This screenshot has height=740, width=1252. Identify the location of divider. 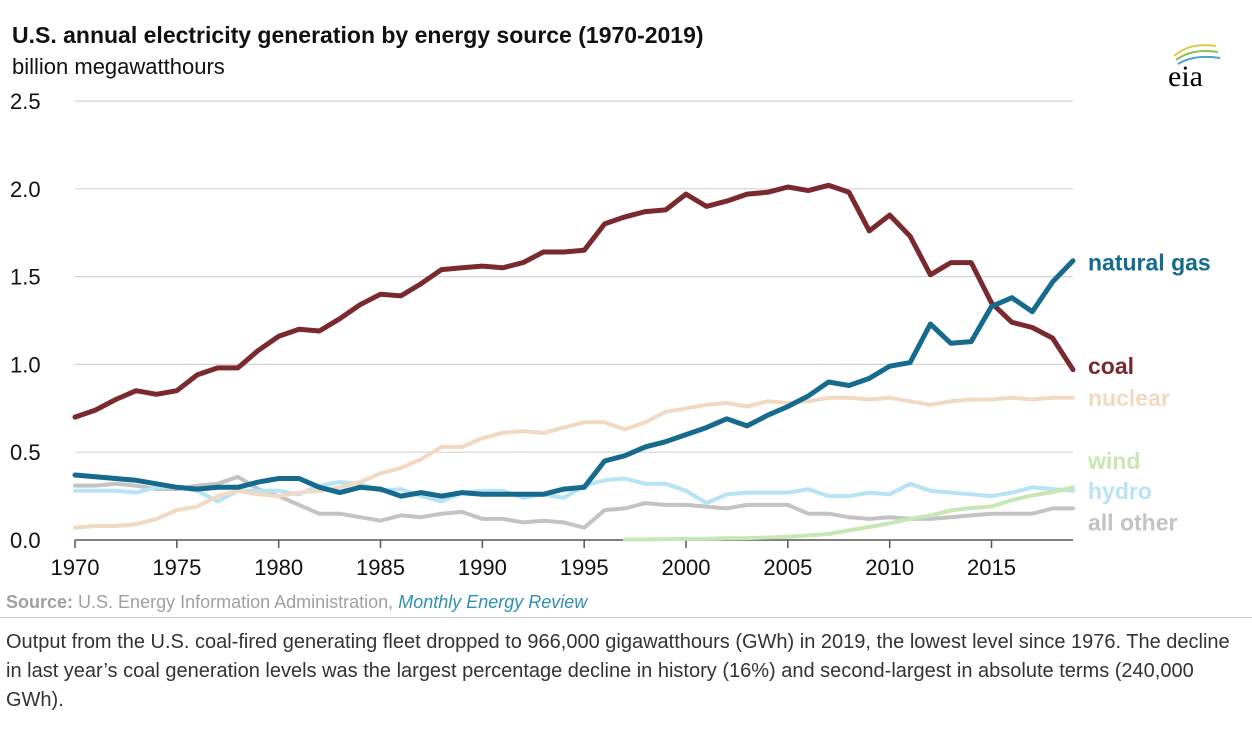
(626, 617).